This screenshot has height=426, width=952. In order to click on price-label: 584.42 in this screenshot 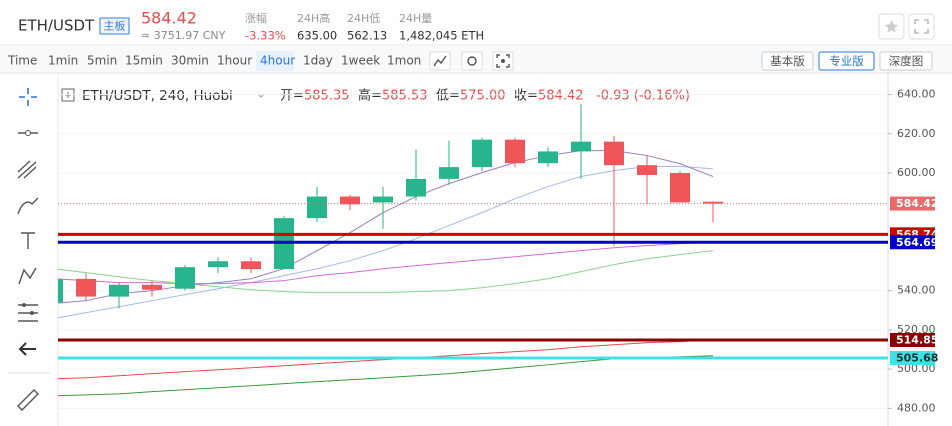, I will do `click(917, 203)`.